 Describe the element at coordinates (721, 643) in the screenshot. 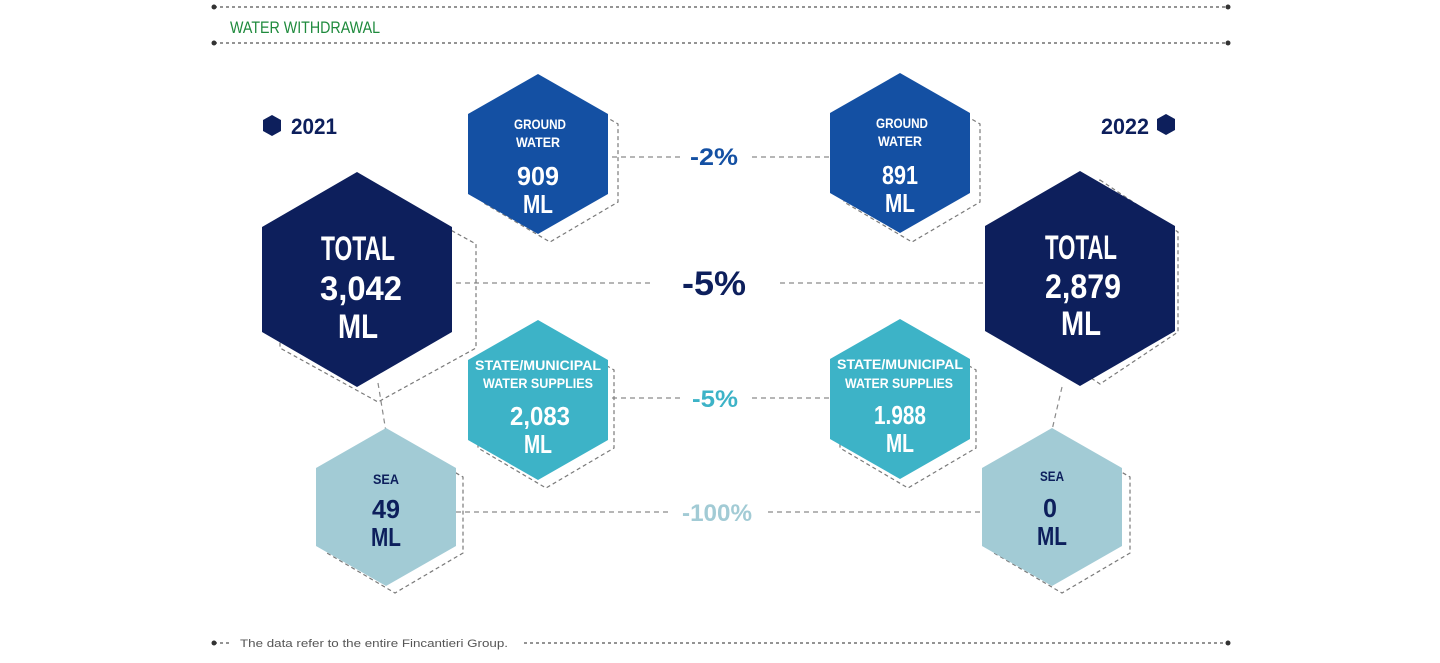

I see `footer-rule-dots` at that location.